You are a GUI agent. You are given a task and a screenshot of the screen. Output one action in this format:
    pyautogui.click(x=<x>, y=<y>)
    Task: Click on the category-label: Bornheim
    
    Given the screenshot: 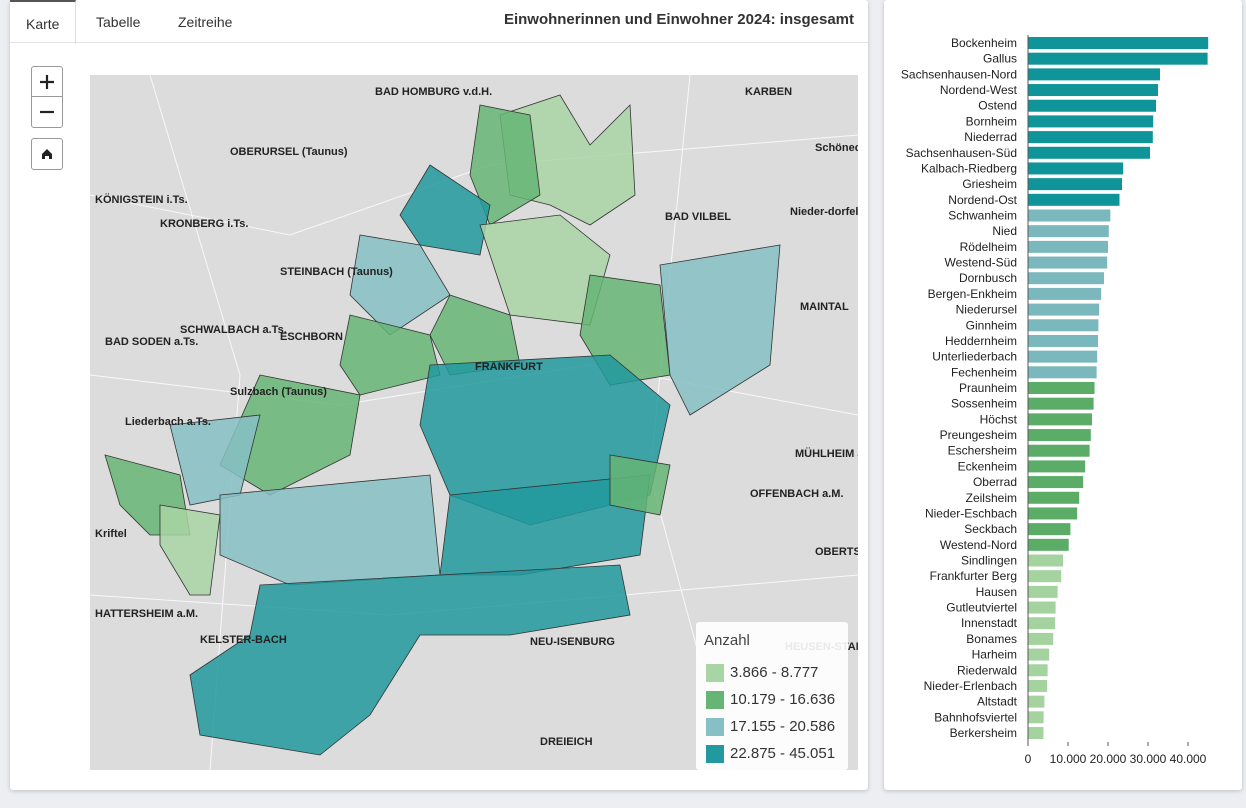 What is the action you would take?
    pyautogui.click(x=991, y=121)
    